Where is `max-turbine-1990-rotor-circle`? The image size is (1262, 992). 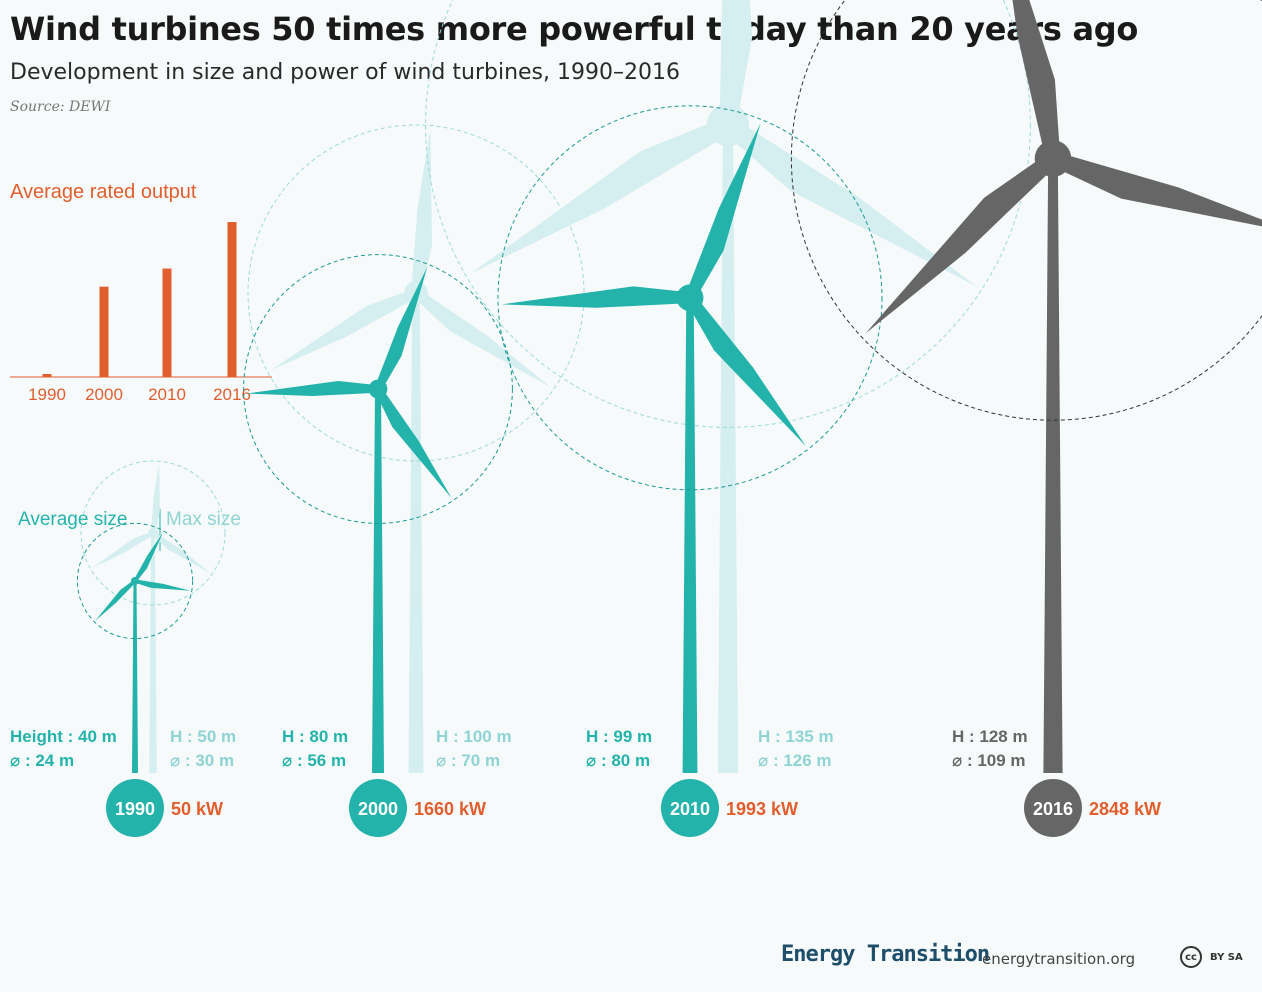 max-turbine-1990-rotor-circle is located at coordinates (153, 533).